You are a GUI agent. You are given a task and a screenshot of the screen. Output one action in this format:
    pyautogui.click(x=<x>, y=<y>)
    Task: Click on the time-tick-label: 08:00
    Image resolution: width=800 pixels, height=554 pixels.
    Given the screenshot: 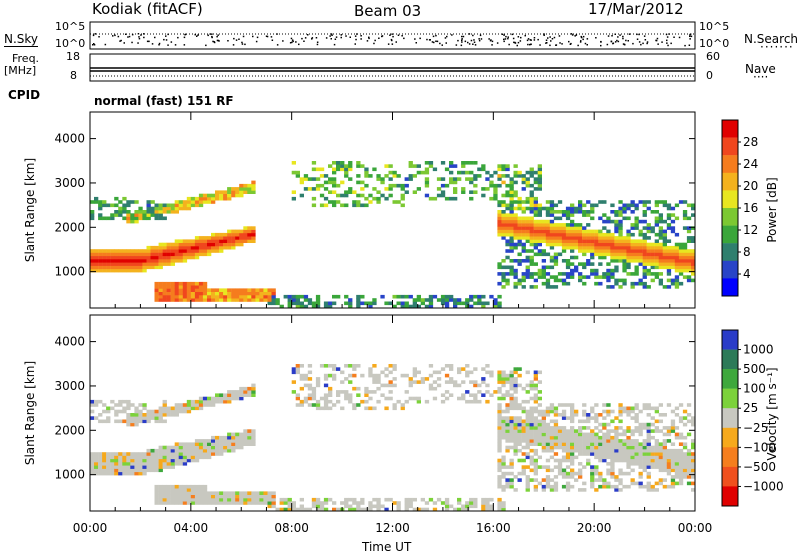 What is the action you would take?
    pyautogui.click(x=291, y=528)
    